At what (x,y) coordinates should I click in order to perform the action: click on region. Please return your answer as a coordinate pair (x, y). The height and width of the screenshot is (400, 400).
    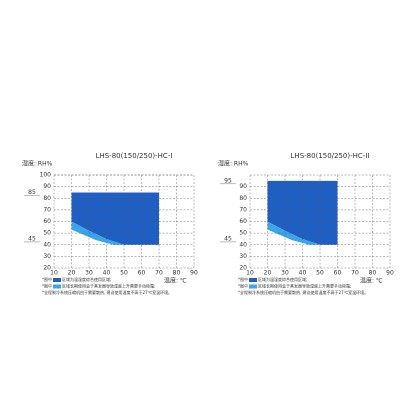
    Looking at the image, I should click on (115, 218).